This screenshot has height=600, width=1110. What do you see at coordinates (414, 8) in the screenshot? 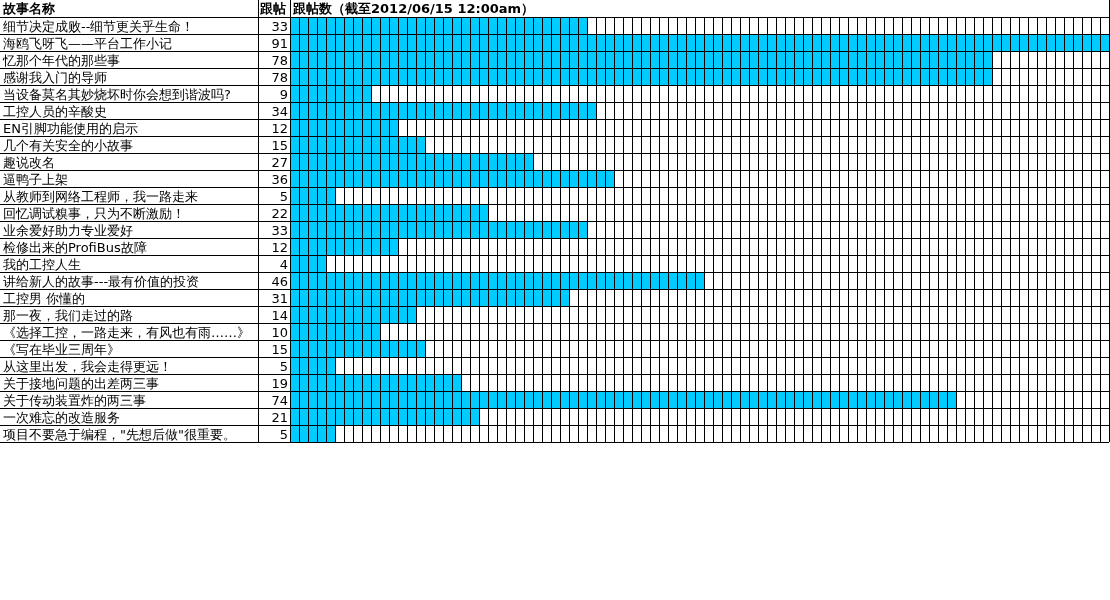
I see `title: 跟帖数（截至2012/06/15 12:00am）` at bounding box center [414, 8].